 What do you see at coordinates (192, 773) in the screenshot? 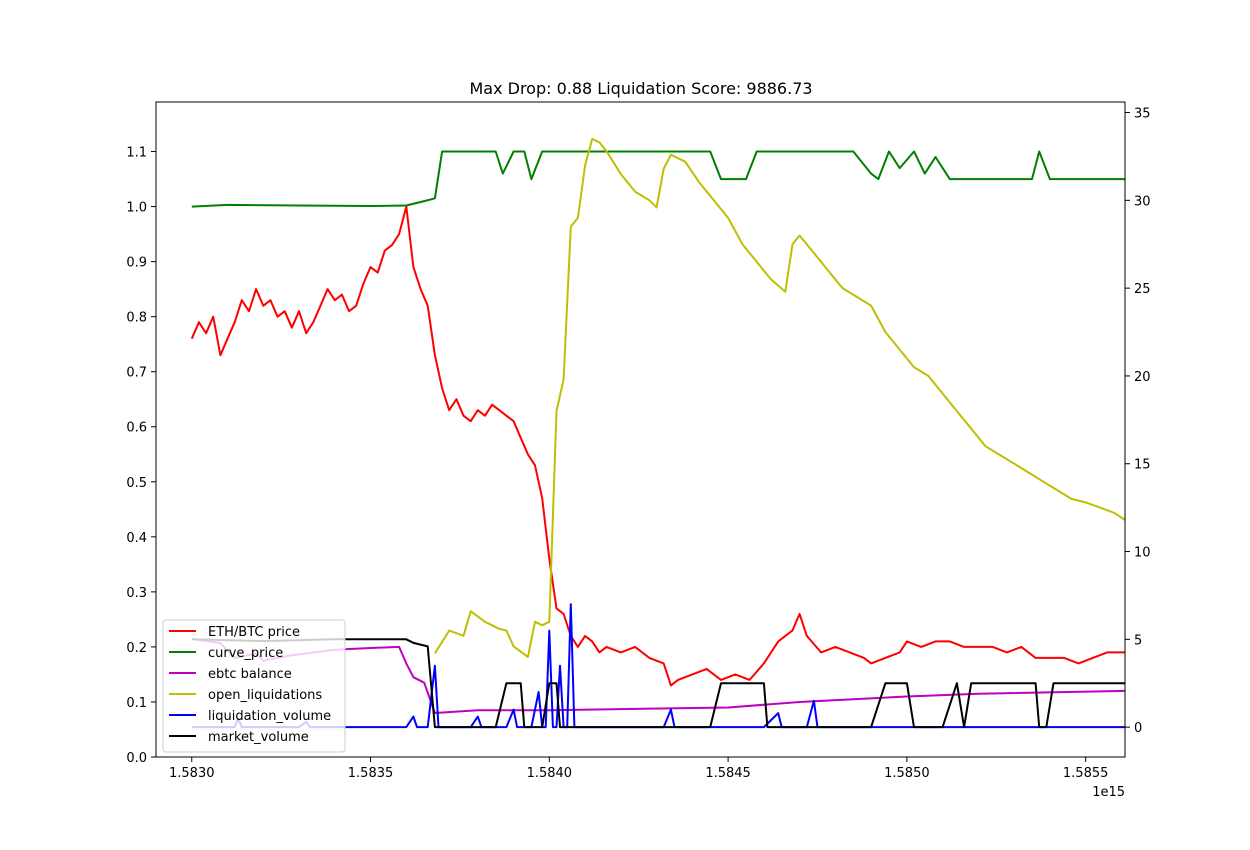
I see `x-tick-label-0: 1.5830` at bounding box center [192, 773].